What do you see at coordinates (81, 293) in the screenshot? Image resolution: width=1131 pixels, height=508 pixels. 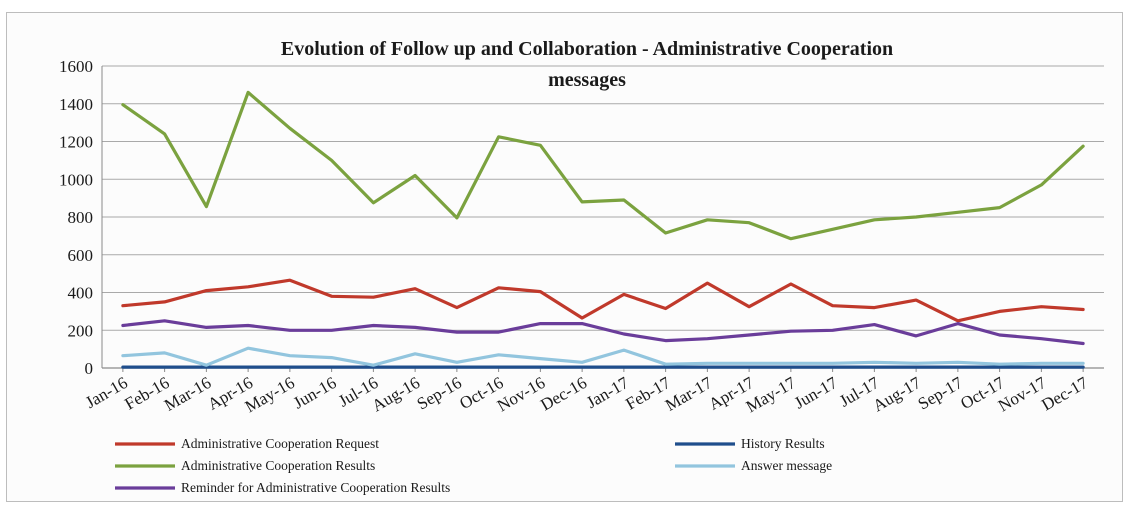 I see `y-tick-label: 400` at bounding box center [81, 293].